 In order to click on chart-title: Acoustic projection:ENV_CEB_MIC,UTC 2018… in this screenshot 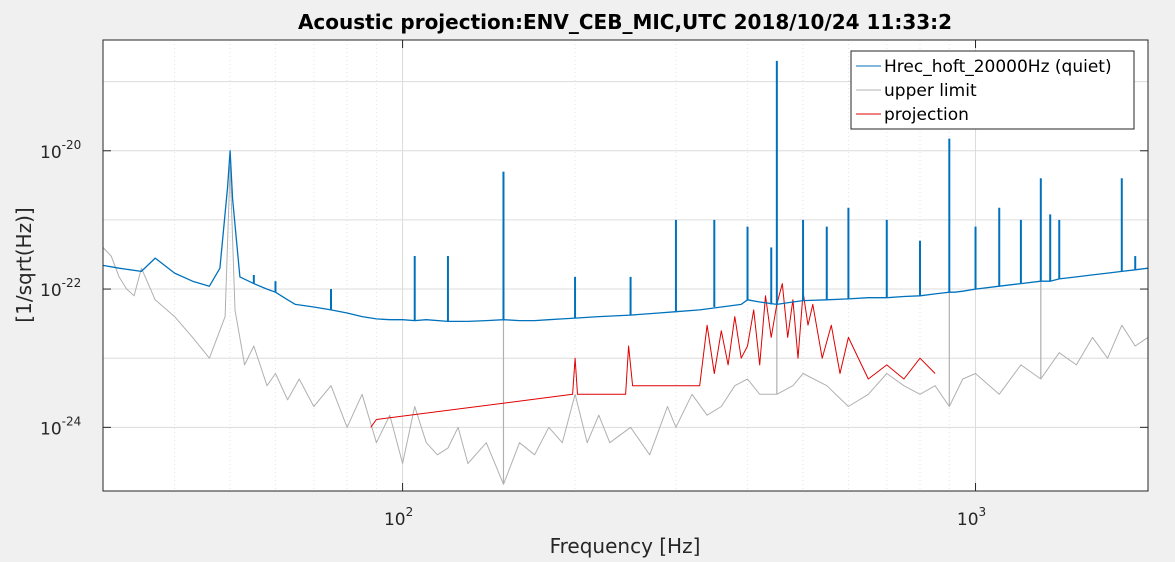, I will do `click(625, 22)`.